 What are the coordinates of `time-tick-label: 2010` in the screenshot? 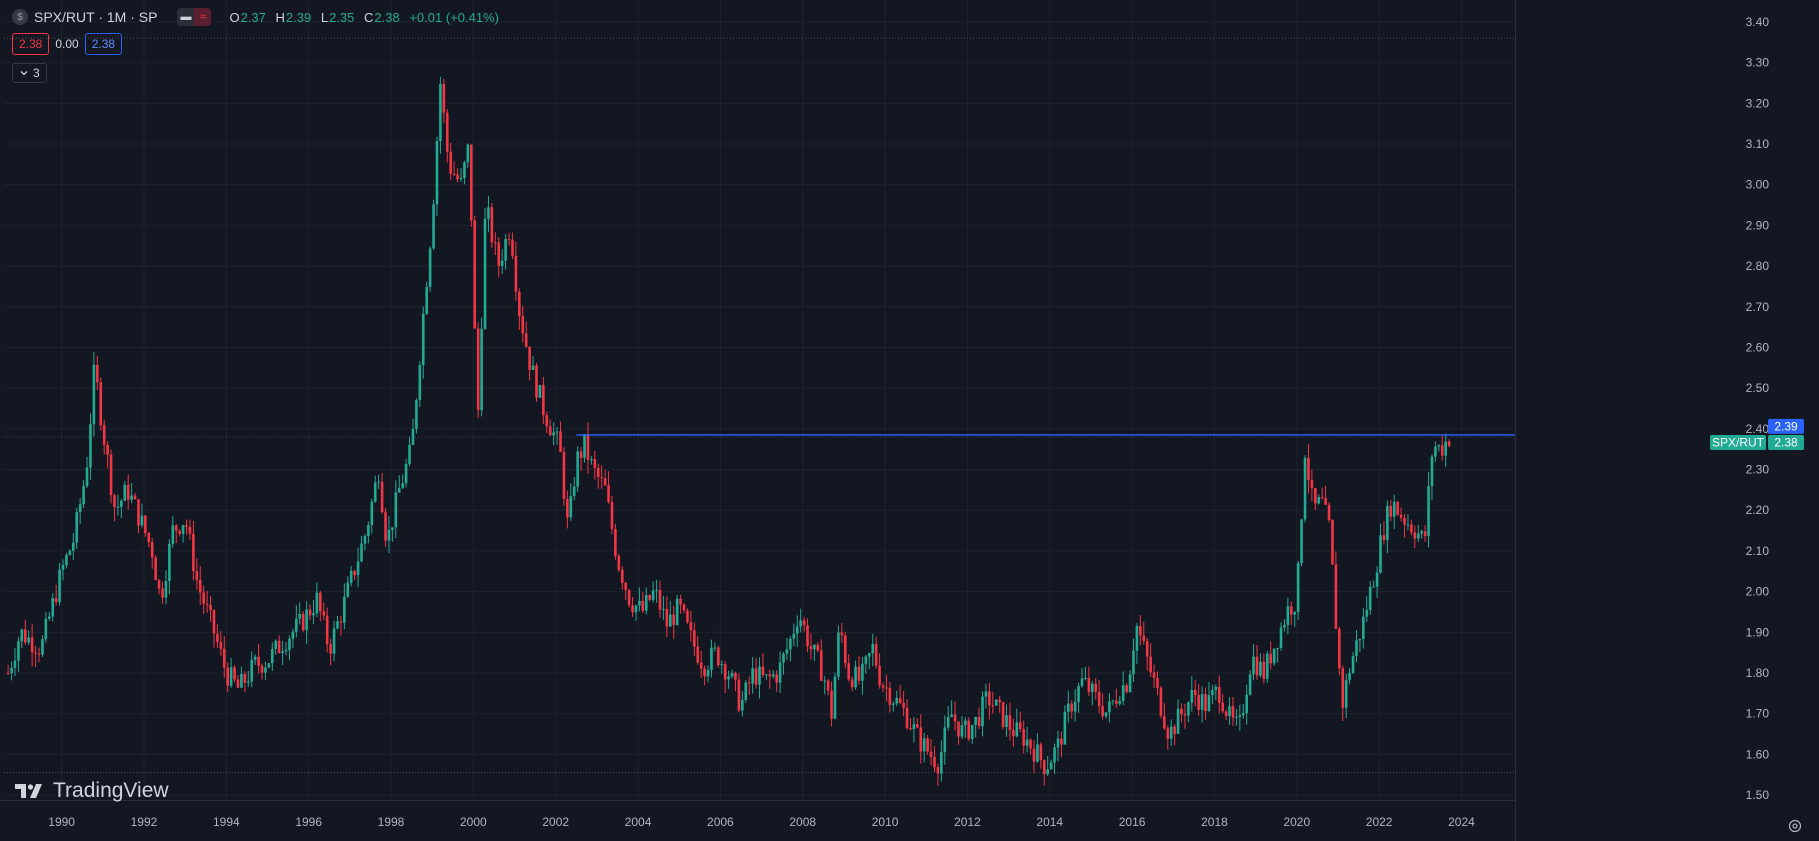 It's located at (885, 822).